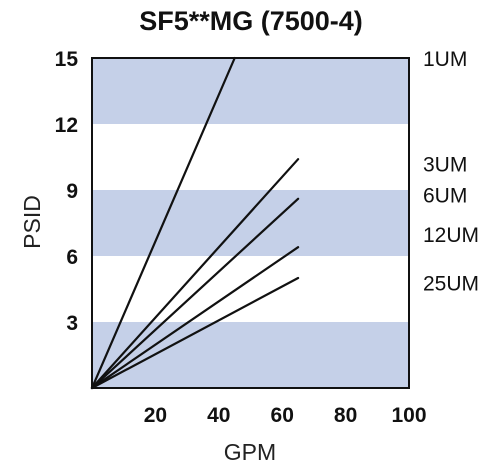 Image resolution: width=494 pixels, height=468 pixels. I want to click on y-axis-tick-labels: 3 6 9 12 15, so click(67, 191).